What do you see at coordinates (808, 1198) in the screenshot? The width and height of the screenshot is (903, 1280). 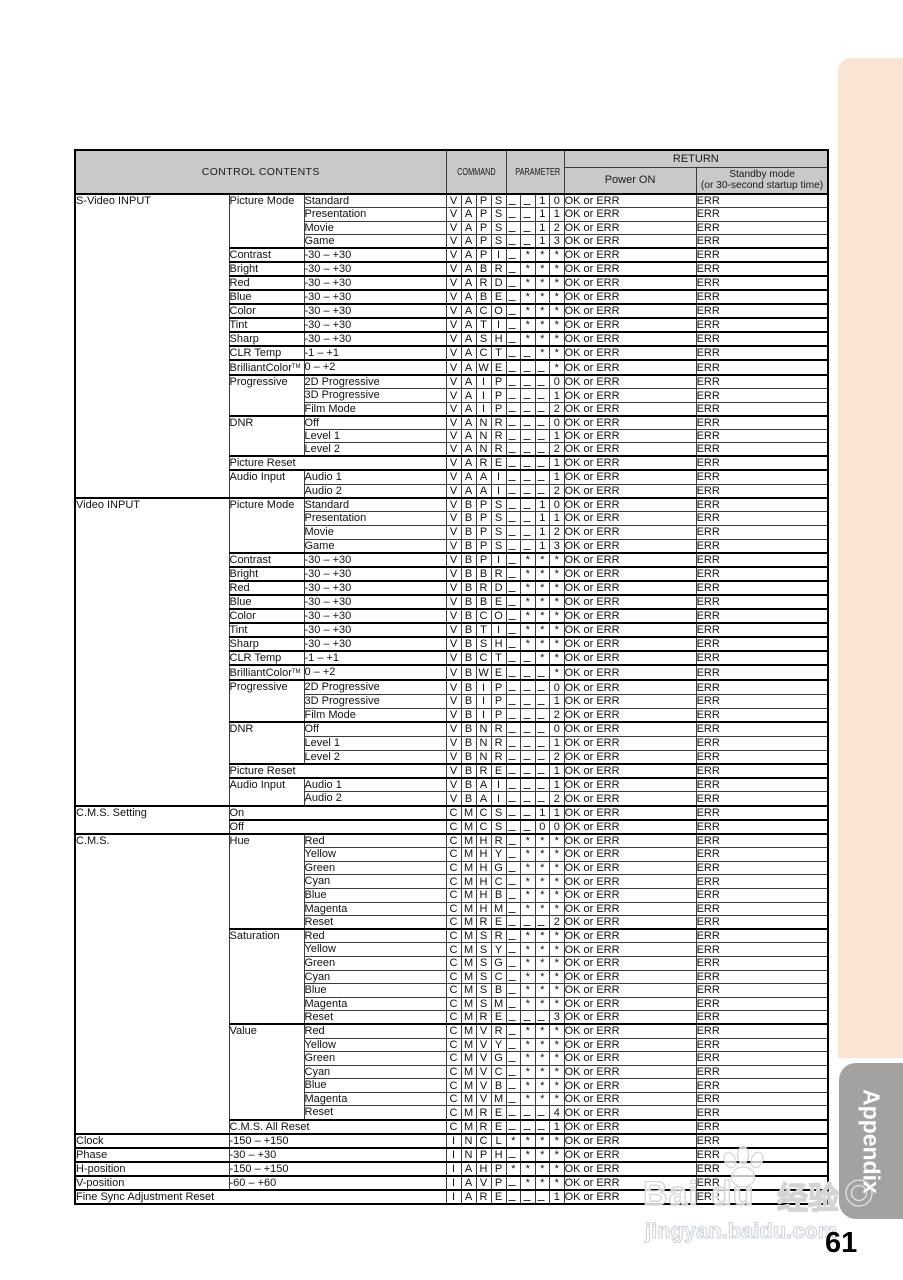 I see `svg-text: 经验` at bounding box center [808, 1198].